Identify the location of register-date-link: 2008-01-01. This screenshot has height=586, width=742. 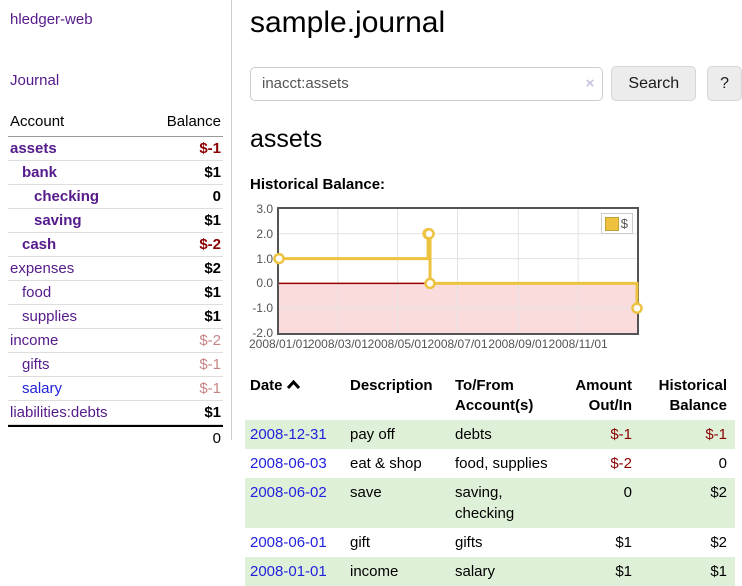
(288, 571).